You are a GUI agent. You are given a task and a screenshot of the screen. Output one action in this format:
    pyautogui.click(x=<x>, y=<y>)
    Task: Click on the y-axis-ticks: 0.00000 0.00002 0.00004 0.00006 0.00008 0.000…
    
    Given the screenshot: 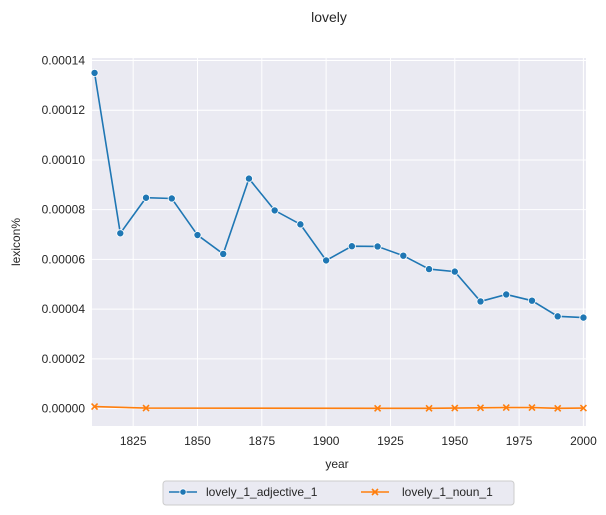 What is the action you would take?
    pyautogui.click(x=64, y=234)
    